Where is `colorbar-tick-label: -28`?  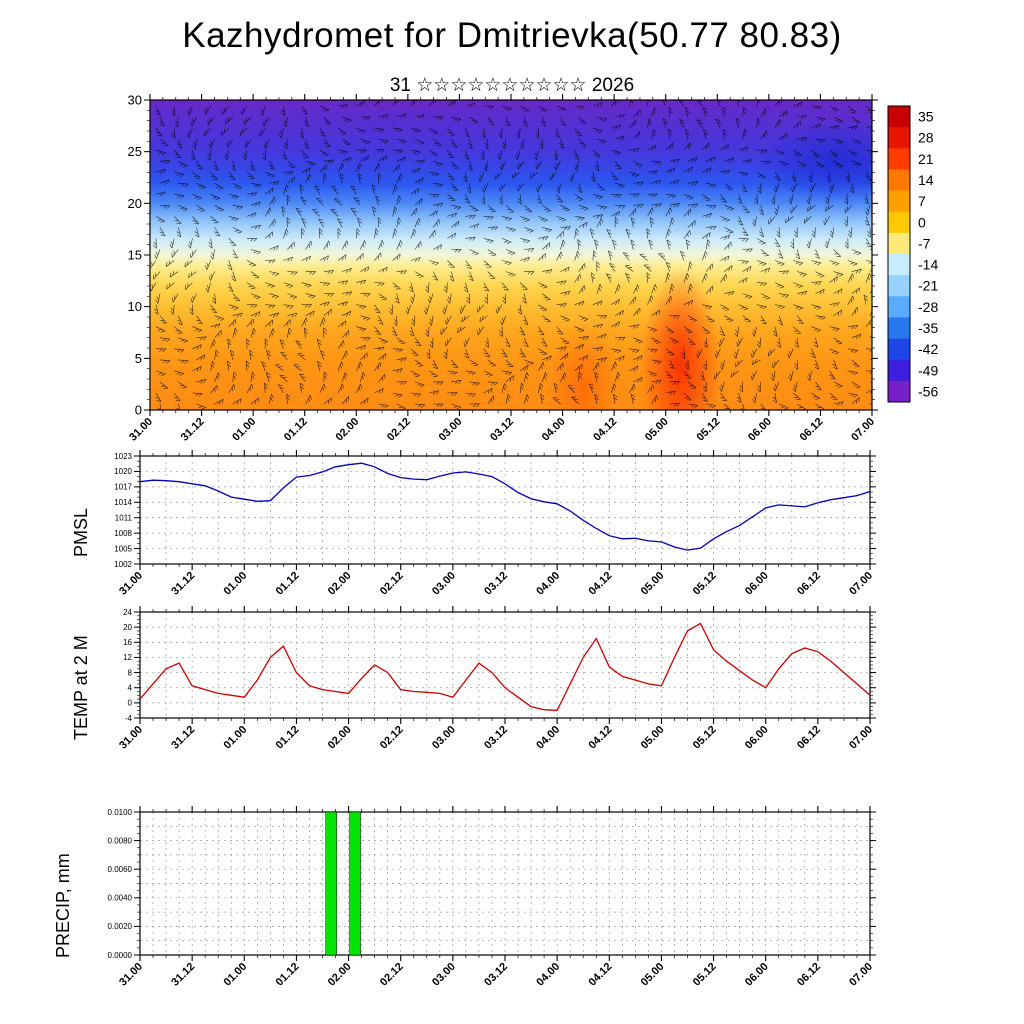 colorbar-tick-label: -28 is located at coordinates (928, 307).